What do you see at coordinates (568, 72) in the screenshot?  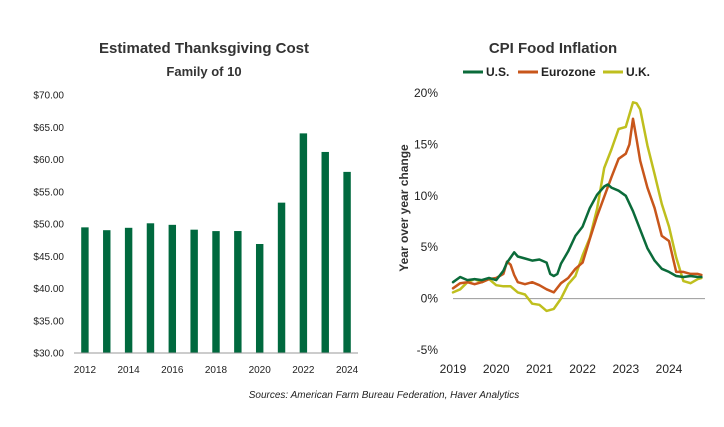 I see `legend-label-eurozone: Eurozone` at bounding box center [568, 72].